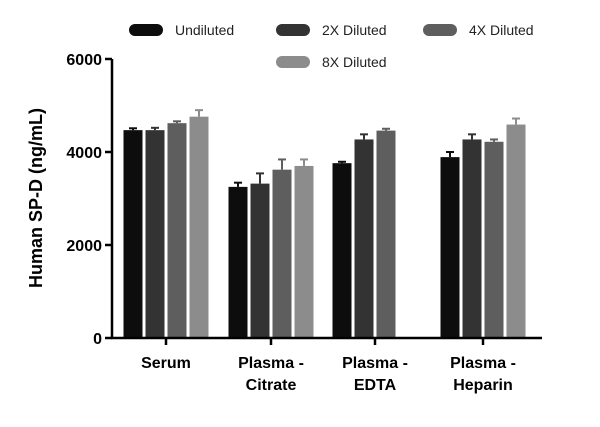  What do you see at coordinates (375, 385) in the screenshot?
I see `x-tick-label: EDTA` at bounding box center [375, 385].